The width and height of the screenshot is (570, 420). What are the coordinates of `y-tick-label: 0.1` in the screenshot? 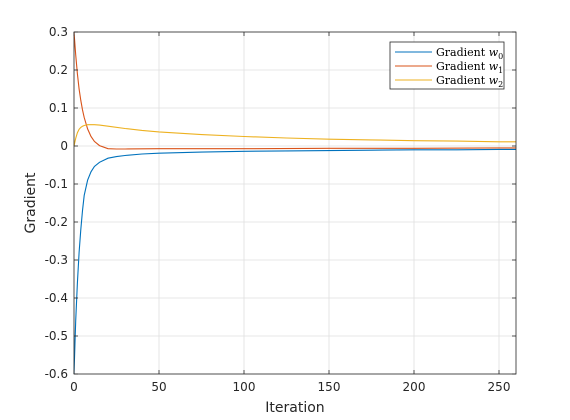 It's located at (58, 108).